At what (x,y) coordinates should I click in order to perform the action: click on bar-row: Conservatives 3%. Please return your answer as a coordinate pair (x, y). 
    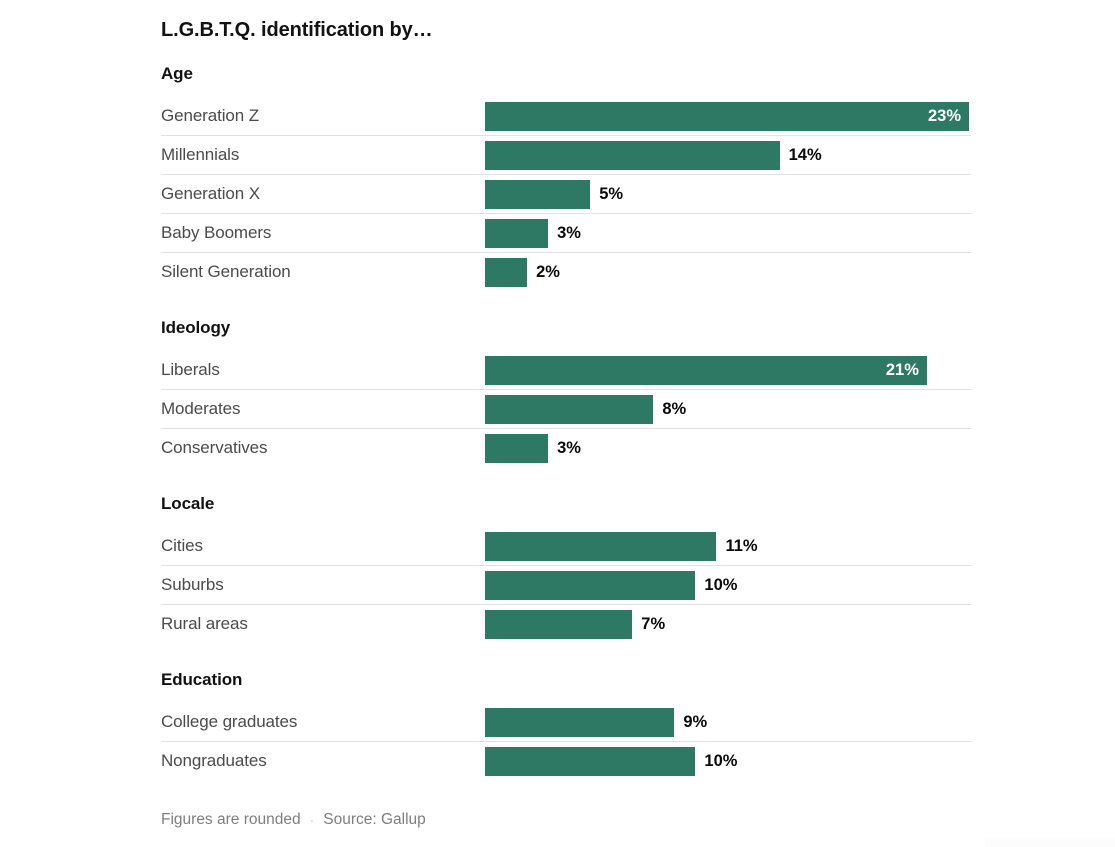
    Looking at the image, I should click on (566, 448).